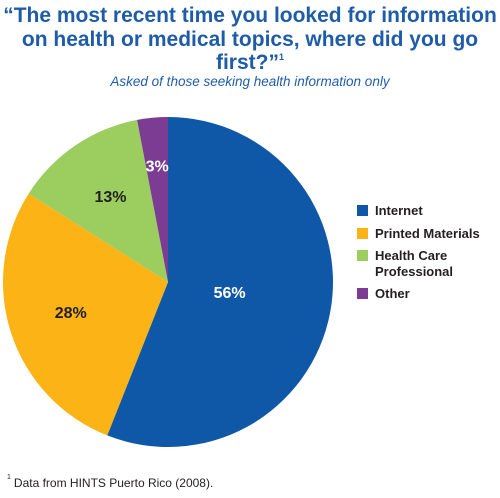  Describe the element at coordinates (399, 210) in the screenshot. I see `legend-label: Internet` at that location.